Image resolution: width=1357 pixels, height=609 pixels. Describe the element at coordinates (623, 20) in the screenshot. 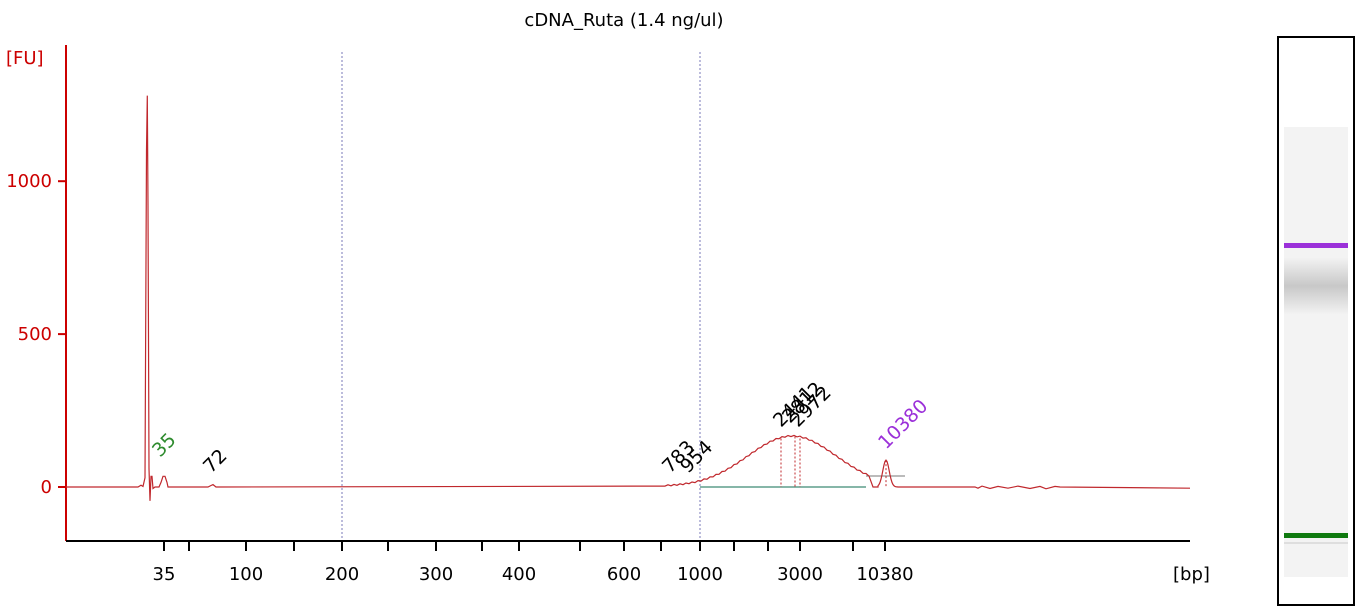

I see `chart-title: cDNA_Ruta (1.4 ng/ul)` at that location.